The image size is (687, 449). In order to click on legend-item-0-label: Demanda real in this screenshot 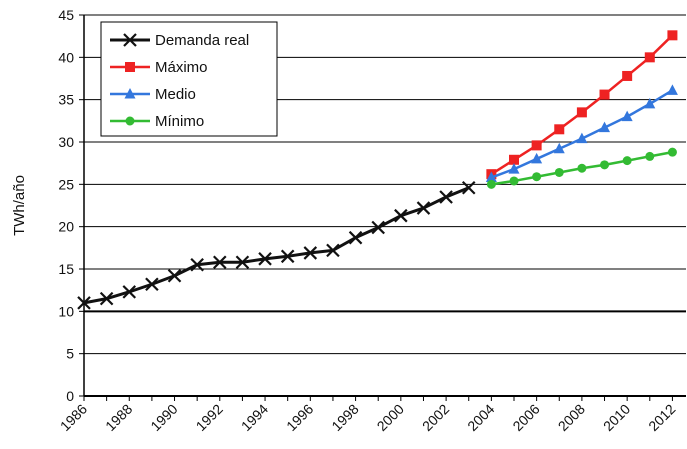, I will do `click(202, 40)`.